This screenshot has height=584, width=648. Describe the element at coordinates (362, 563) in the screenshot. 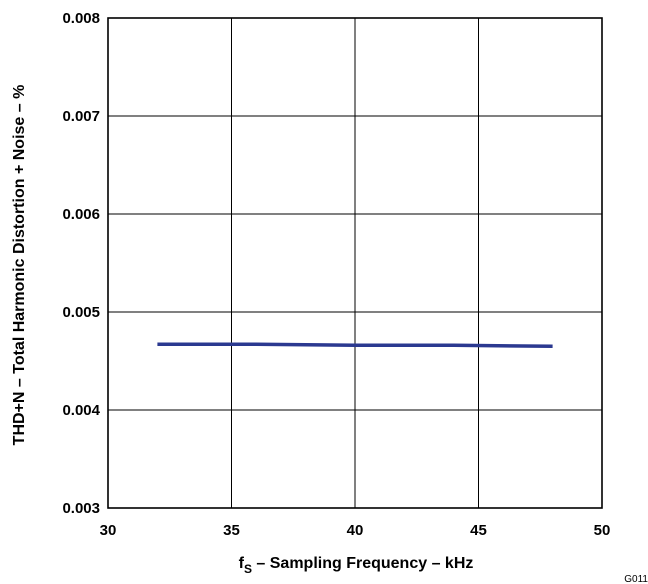

I see `x-axis-title-text: – Sampling Frequency – kHz` at that location.